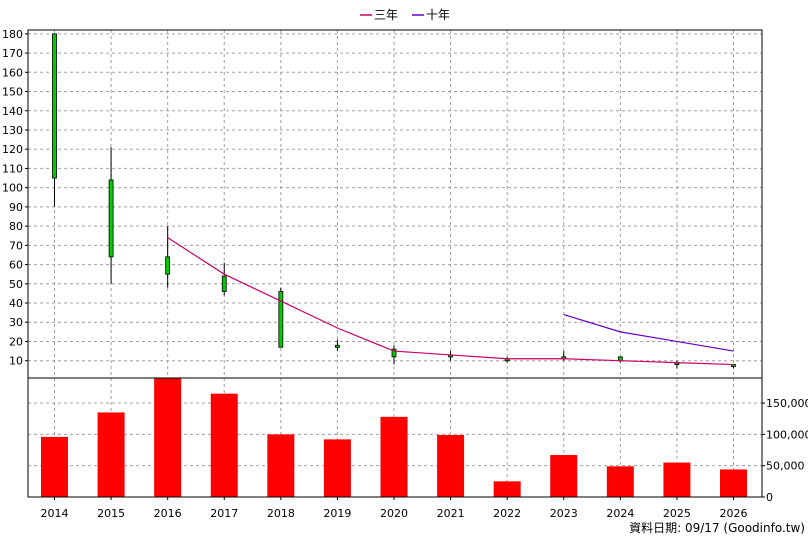 The image size is (808, 540). Describe the element at coordinates (677, 513) in the screenshot. I see `year-tick-label: 2025` at that location.